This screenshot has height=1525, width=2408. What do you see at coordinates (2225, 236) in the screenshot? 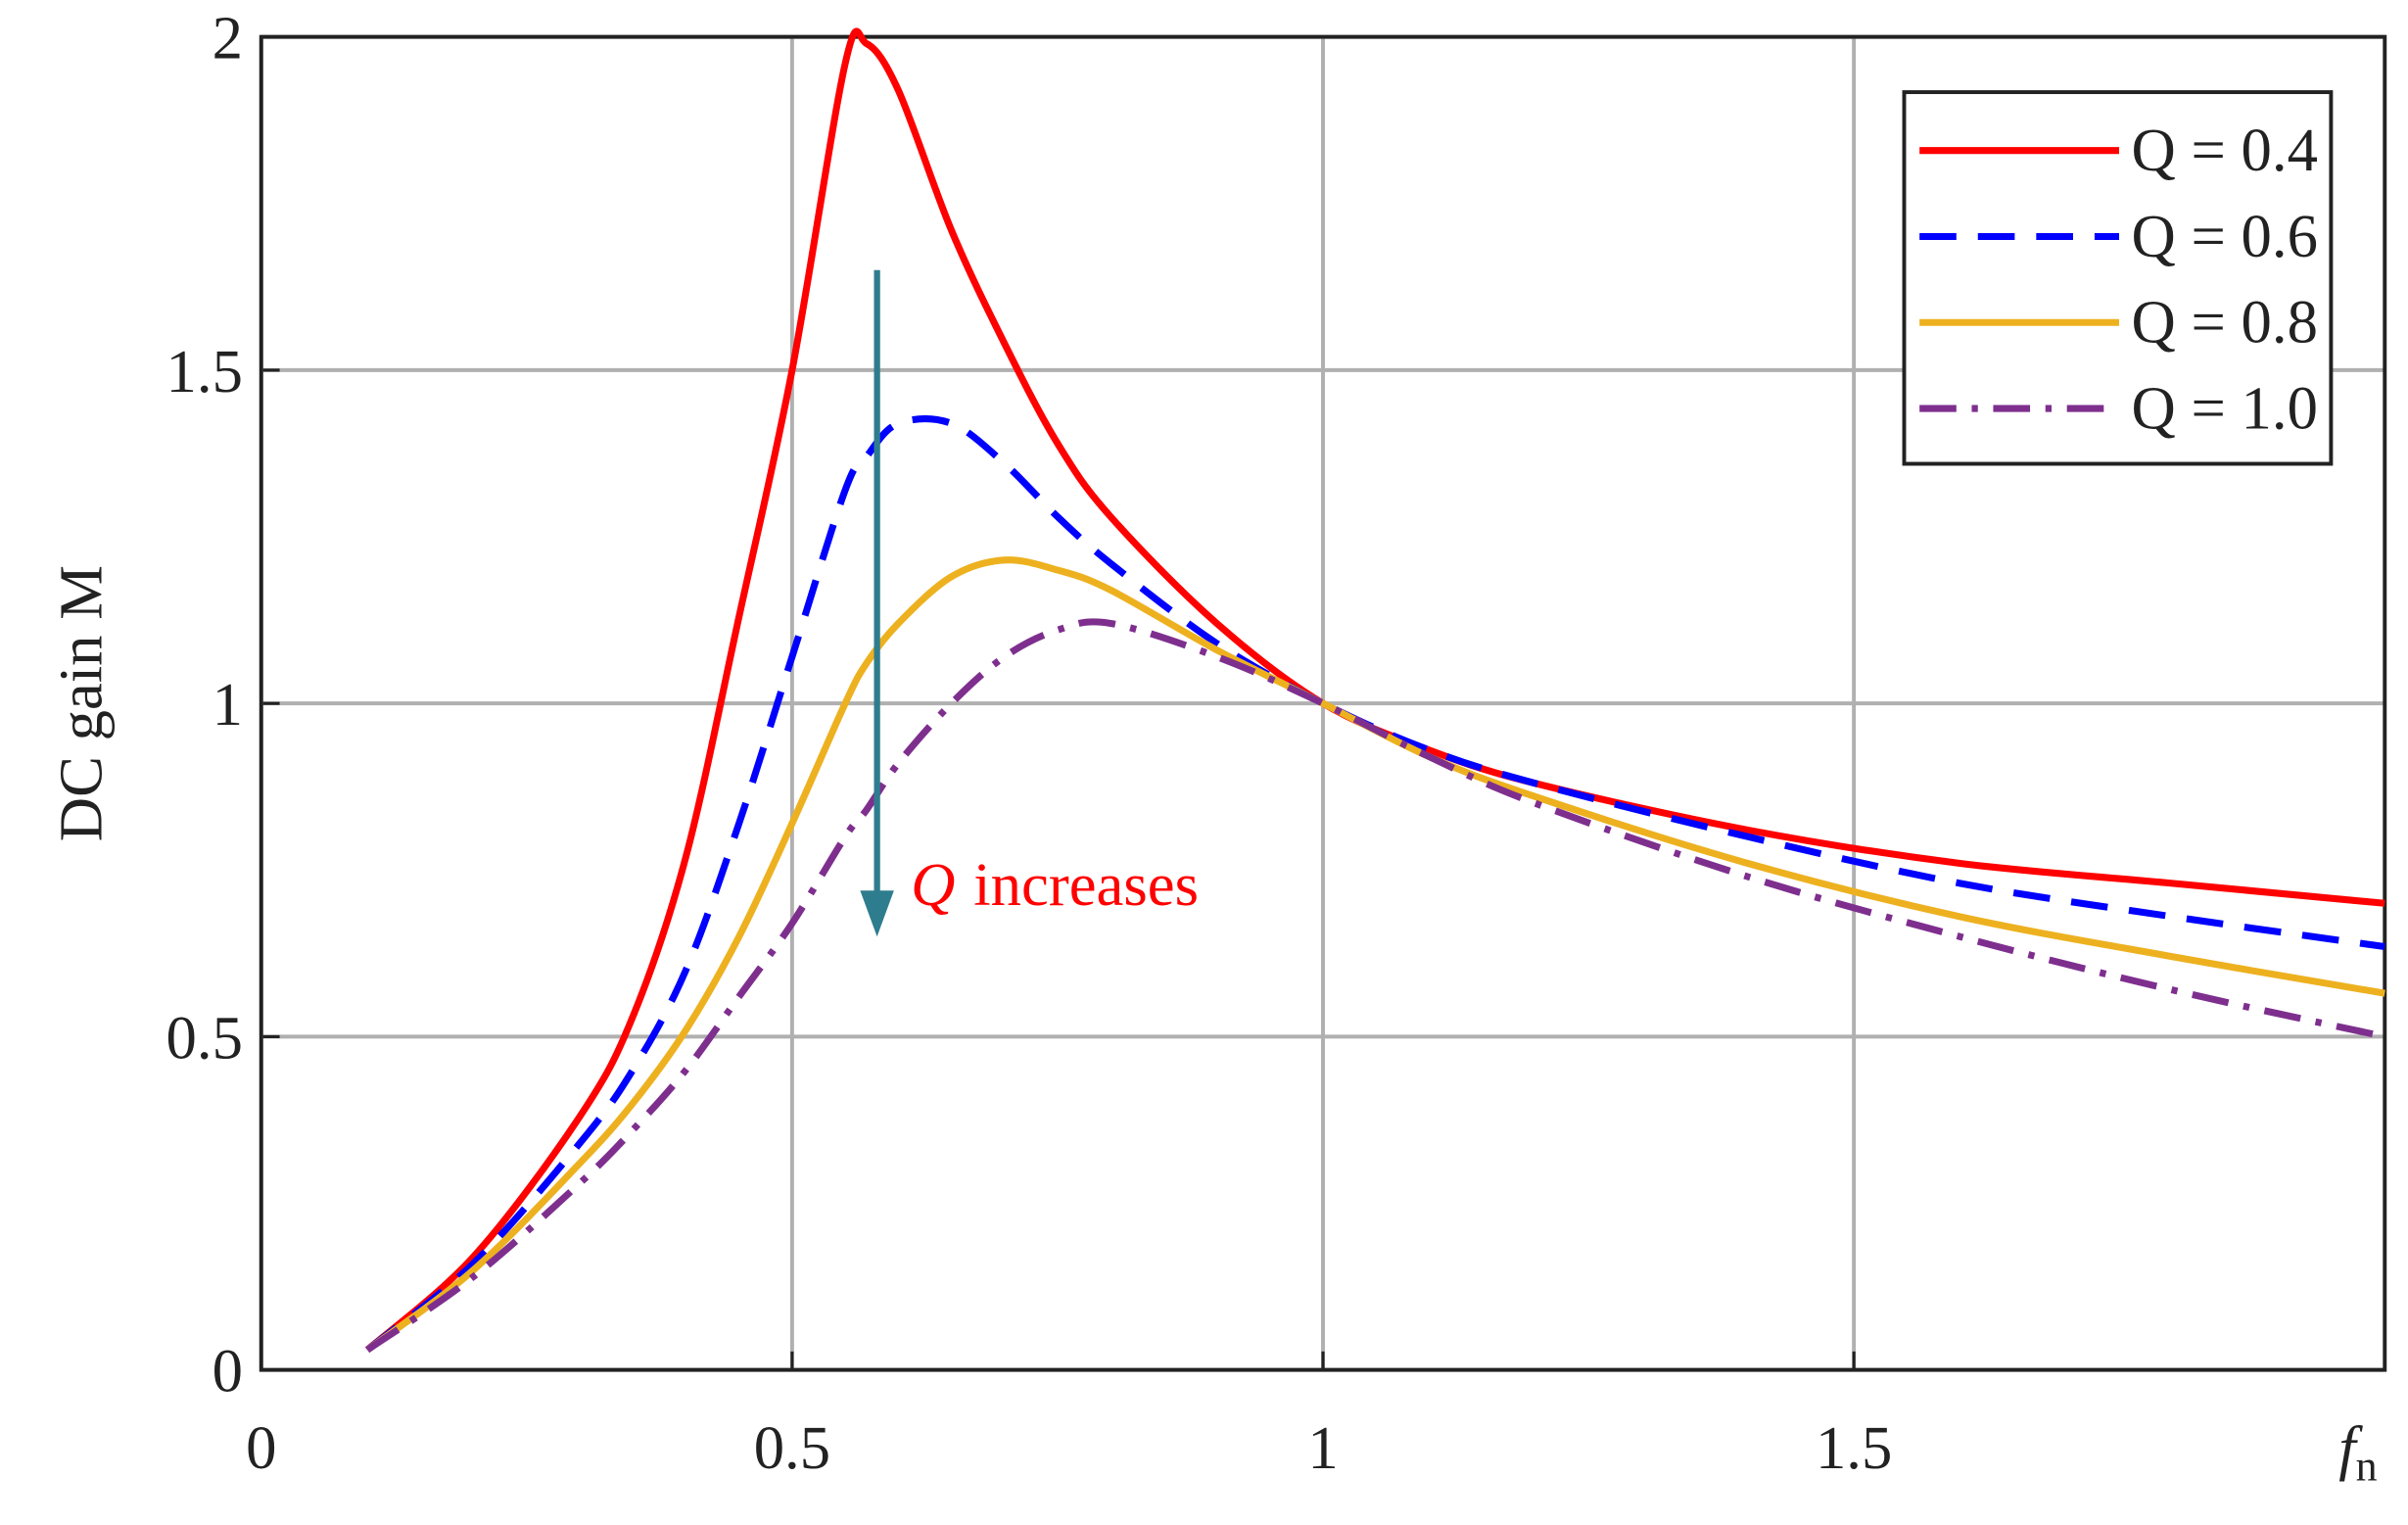
I see `legend-label: Q = 0.6` at bounding box center [2225, 236].